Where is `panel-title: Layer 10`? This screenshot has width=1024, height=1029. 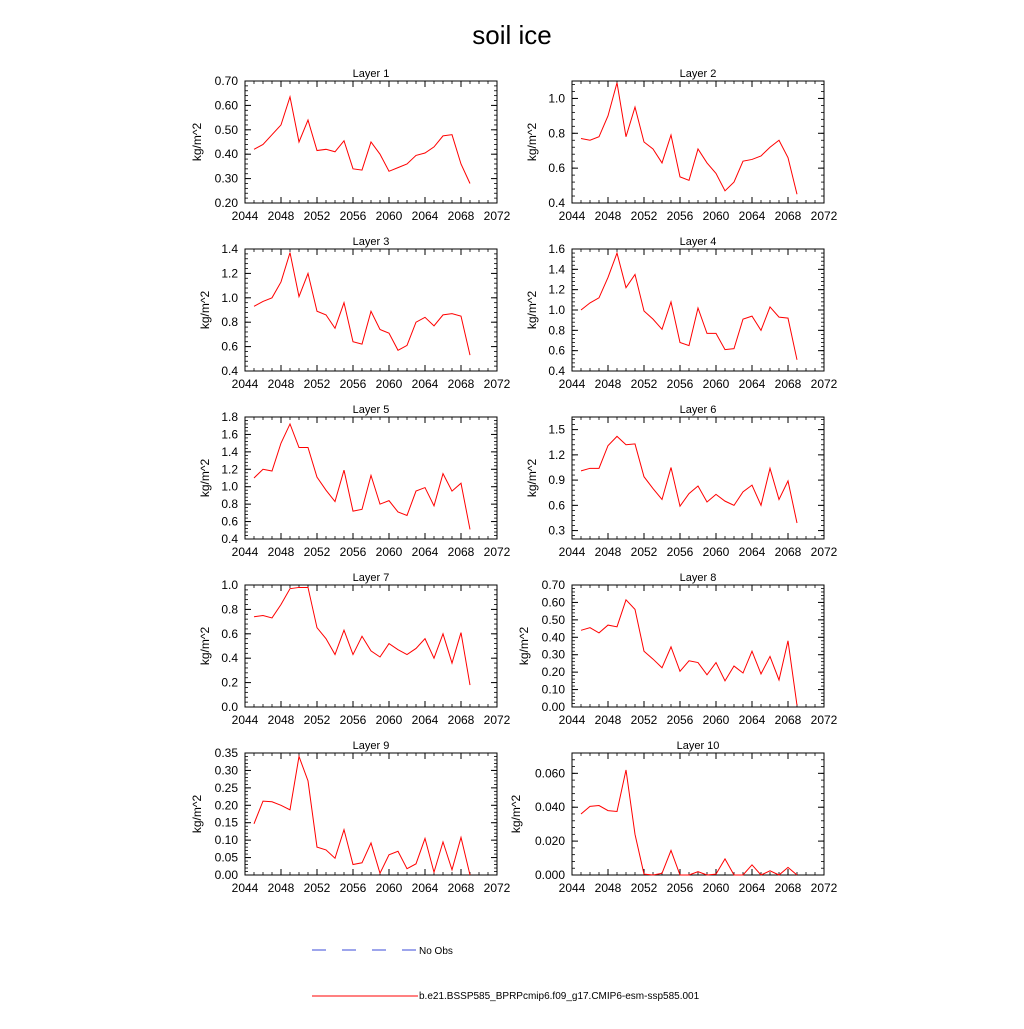 panel-title: Layer 10 is located at coordinates (698, 746).